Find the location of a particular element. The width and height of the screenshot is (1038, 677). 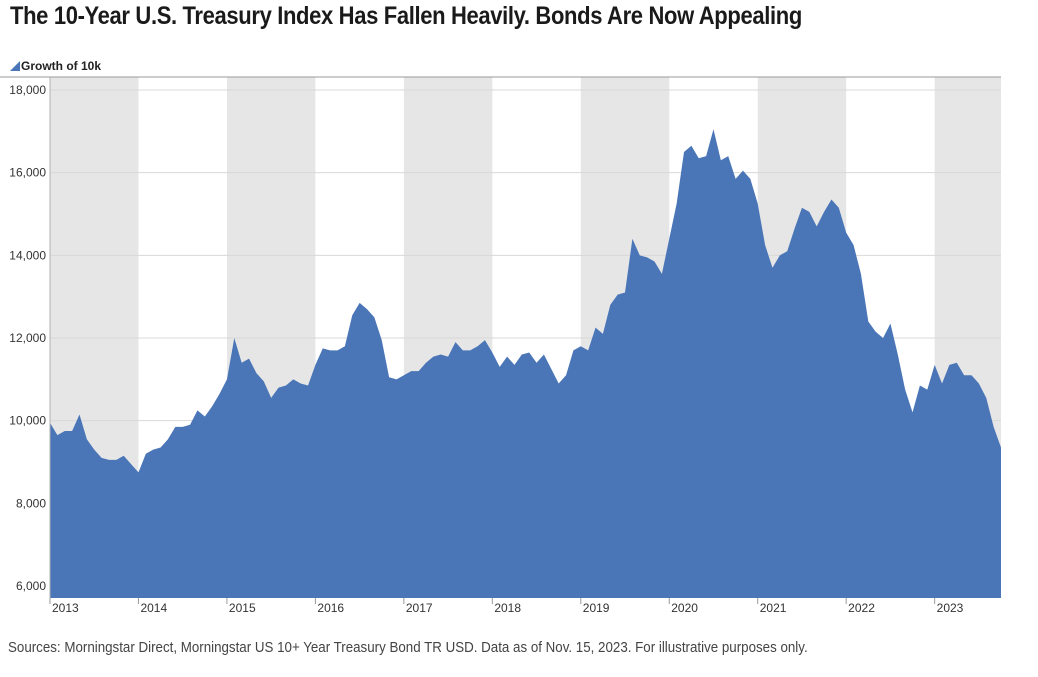

y-tick-label-18000: 18,000 is located at coordinates (27, 90).